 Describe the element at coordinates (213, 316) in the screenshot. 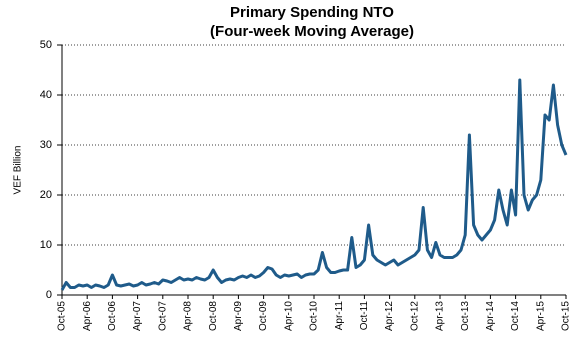

I see `x-tick-label: Oct-08` at that location.